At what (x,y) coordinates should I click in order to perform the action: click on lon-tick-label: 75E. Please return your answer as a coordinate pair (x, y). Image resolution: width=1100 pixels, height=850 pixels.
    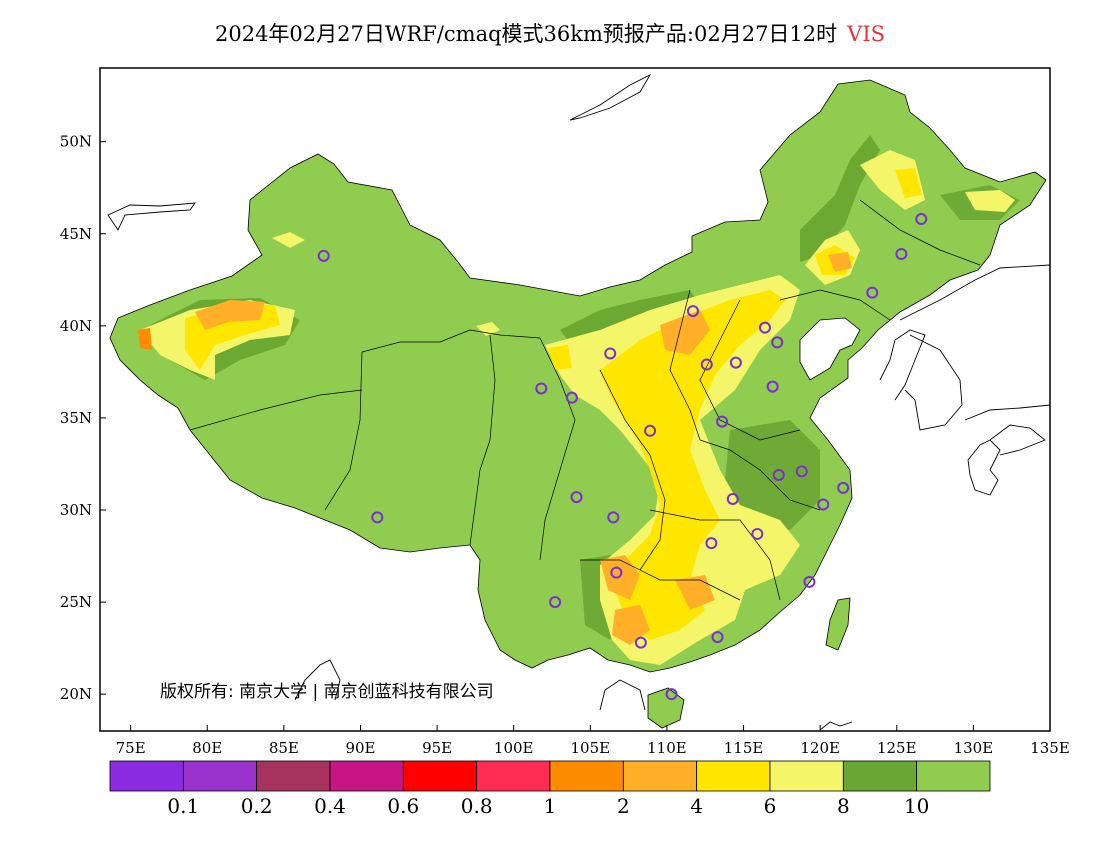
    Looking at the image, I should click on (131, 748).